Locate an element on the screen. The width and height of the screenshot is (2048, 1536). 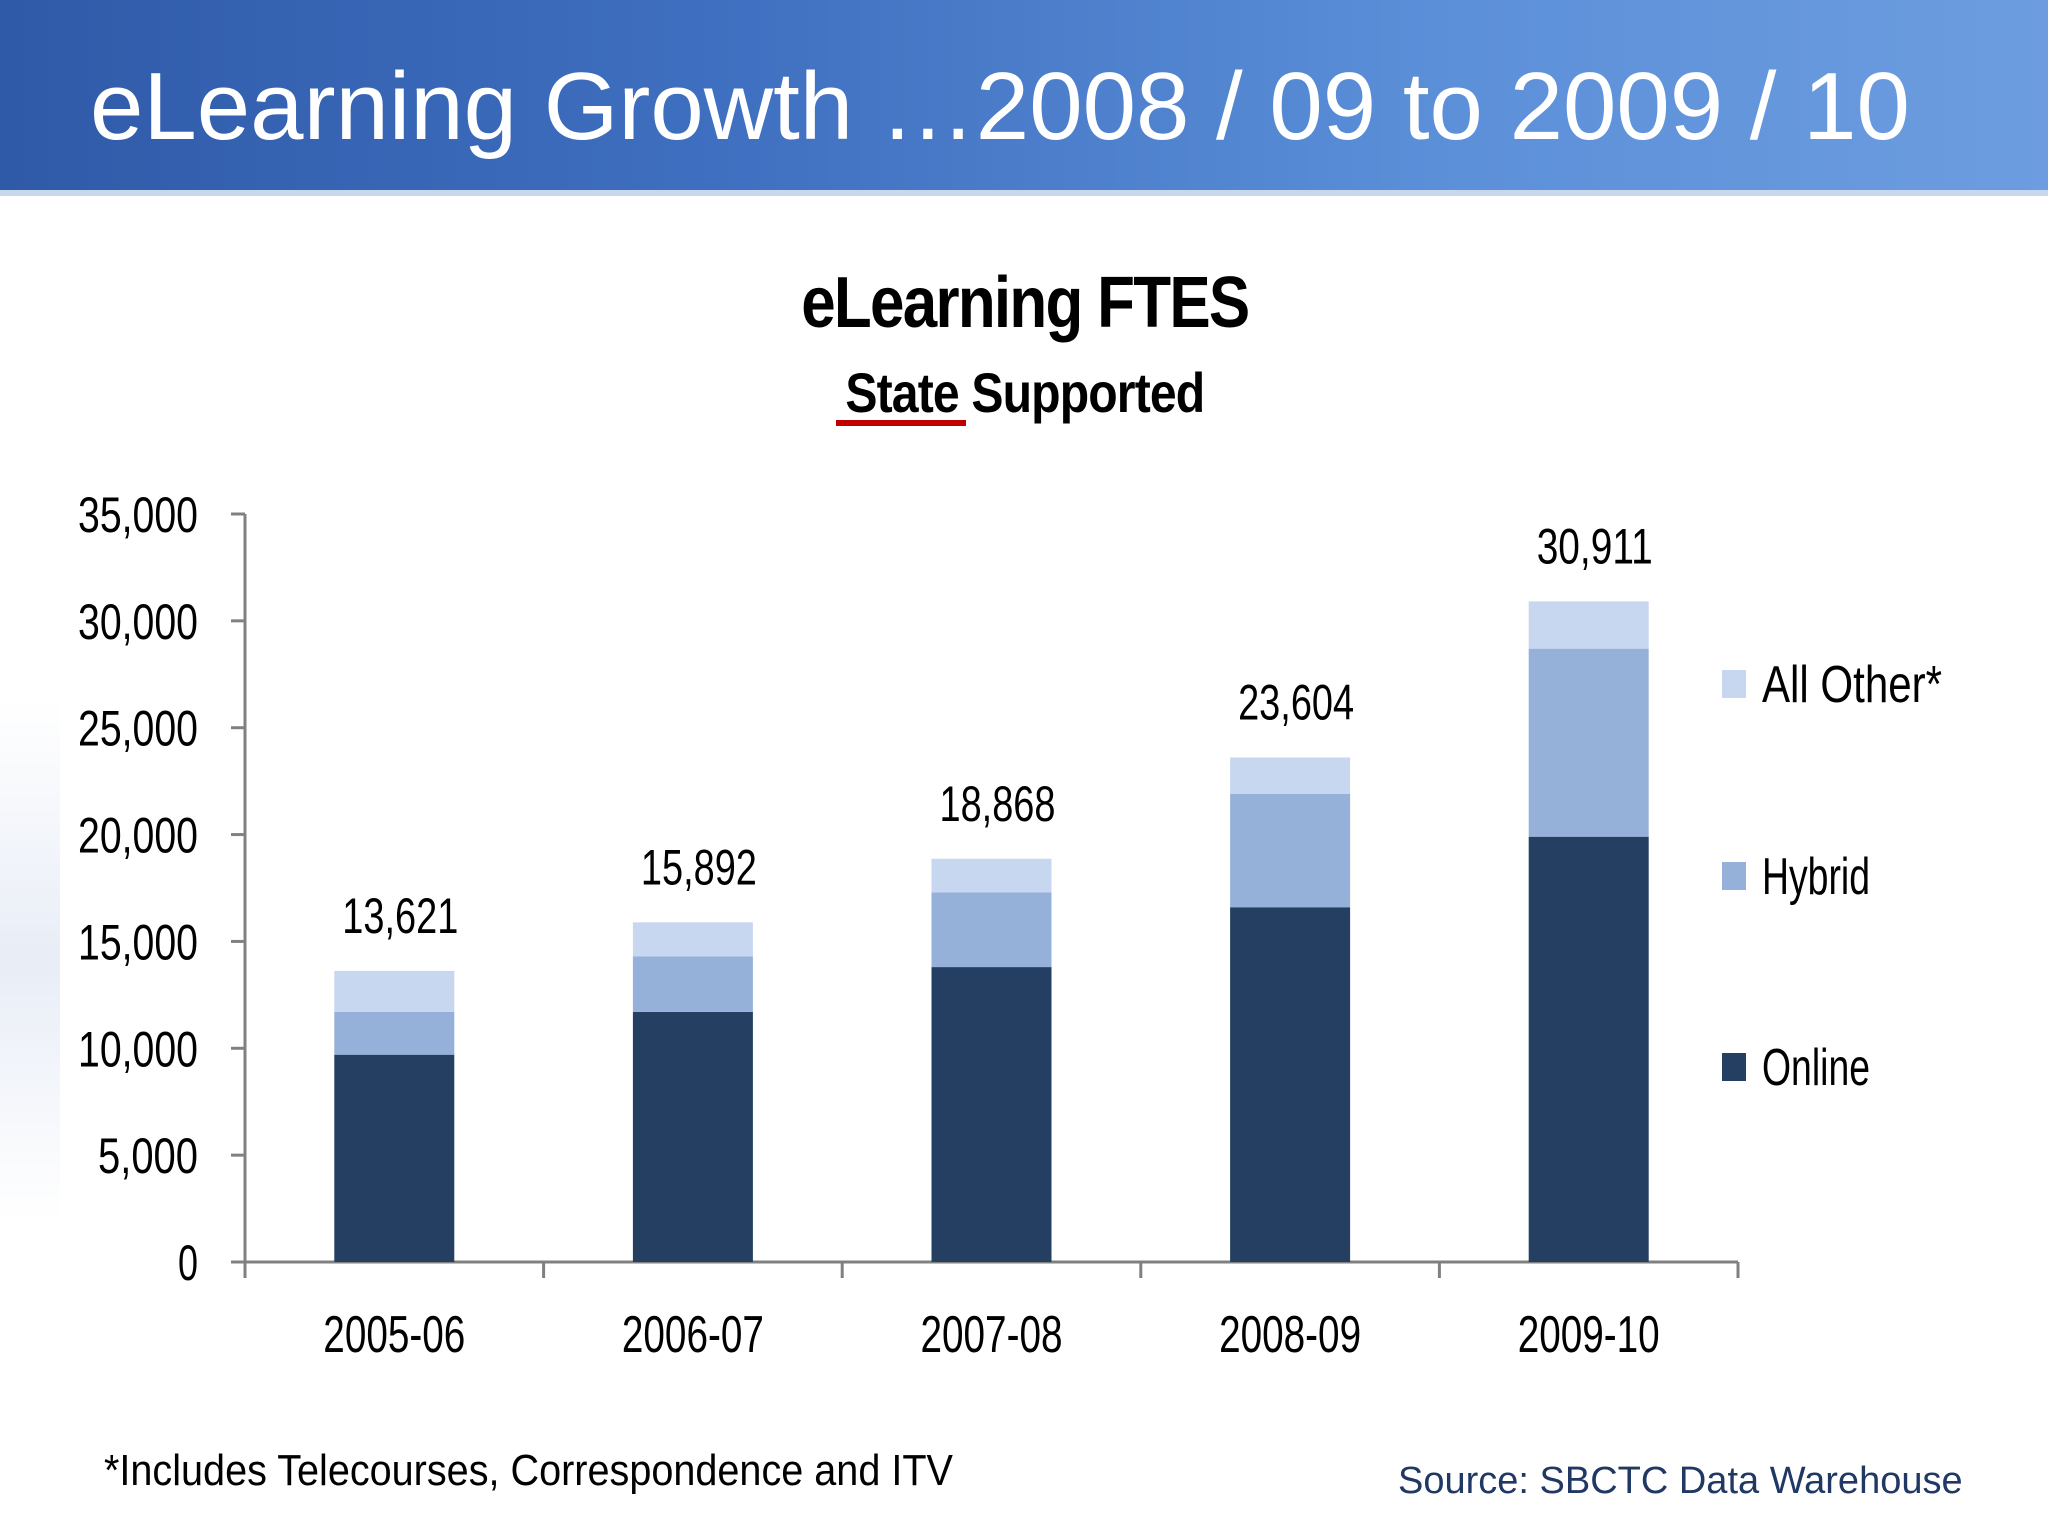
y-tick-label: 5,000 is located at coordinates (148, 1156).